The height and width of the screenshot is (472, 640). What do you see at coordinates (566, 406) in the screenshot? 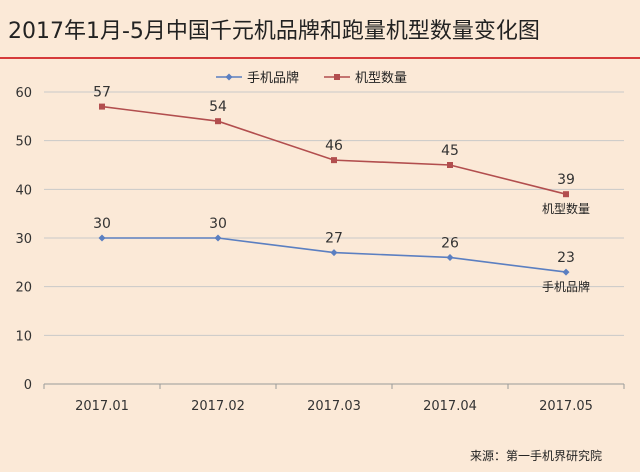
I see `x-tick-label: 2017.05` at bounding box center [566, 406].